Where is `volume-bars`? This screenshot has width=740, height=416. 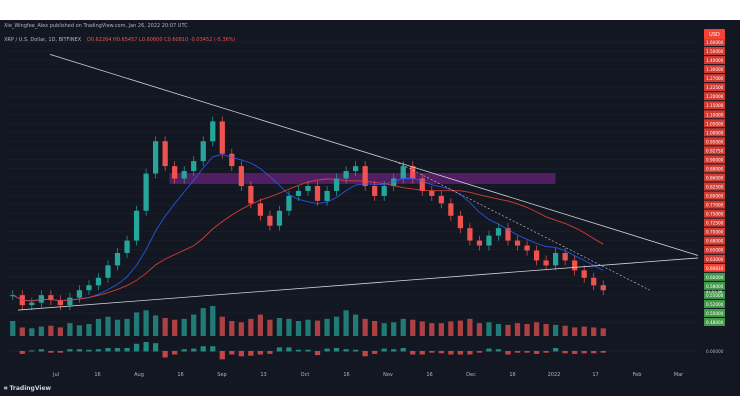 volume-bars is located at coordinates (308, 321).